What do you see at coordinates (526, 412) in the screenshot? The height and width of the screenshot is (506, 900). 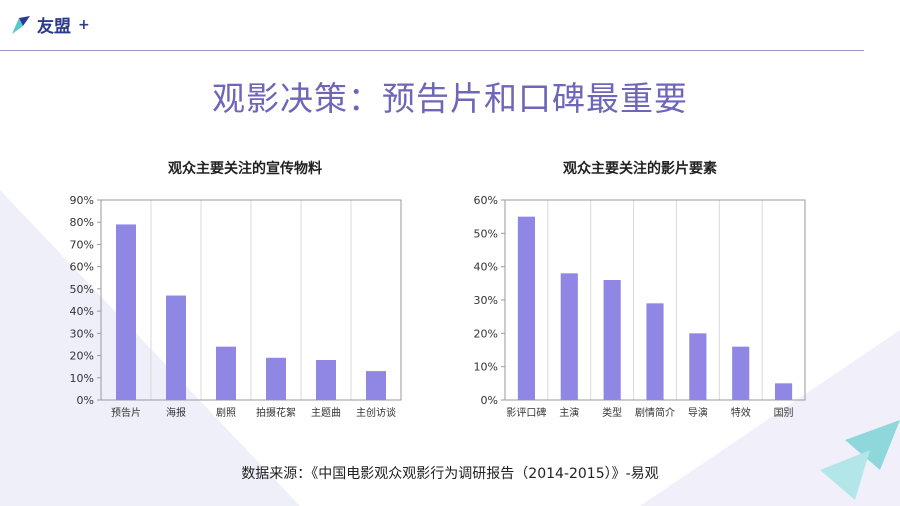 I see `x-tick-label: 影评口碑` at bounding box center [526, 412].